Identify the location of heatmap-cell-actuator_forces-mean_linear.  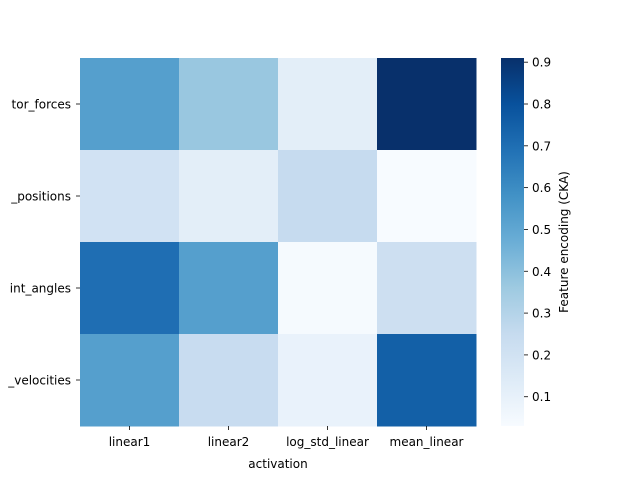
(427, 104).